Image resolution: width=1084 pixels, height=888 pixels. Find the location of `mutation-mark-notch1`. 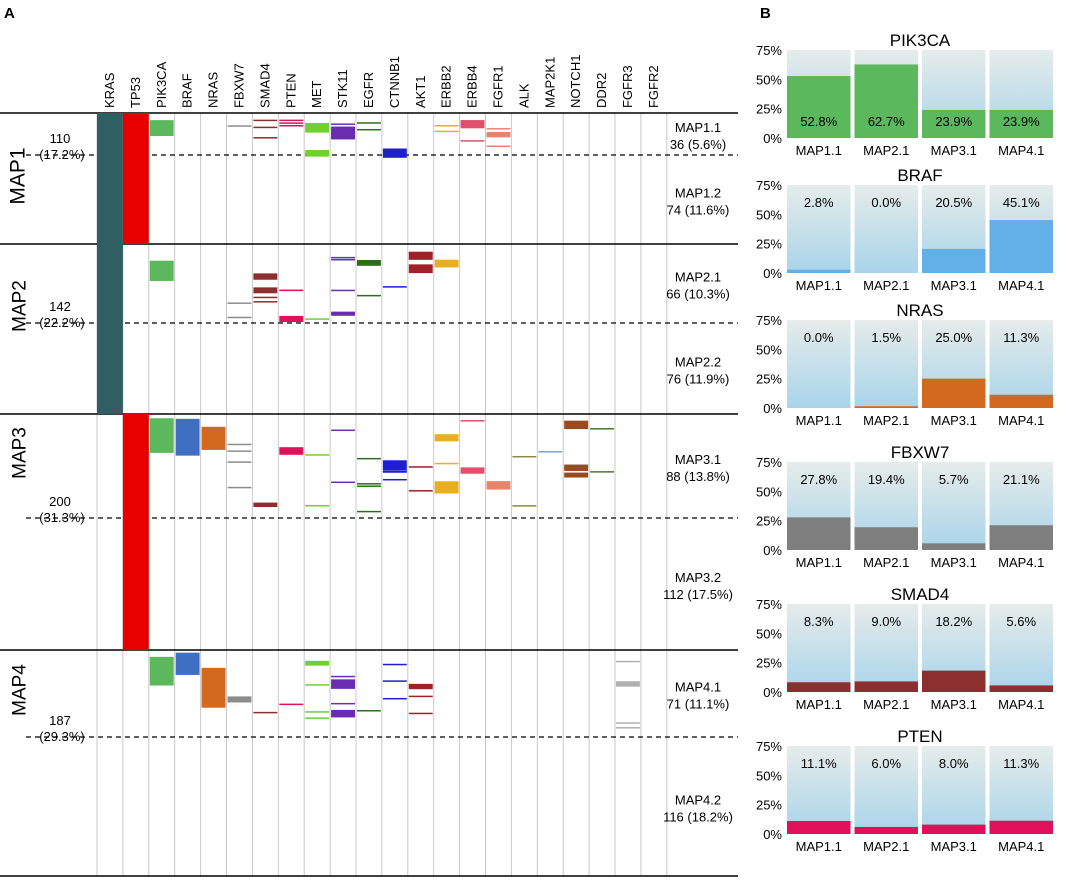

mutation-mark-notch1 is located at coordinates (576, 425).